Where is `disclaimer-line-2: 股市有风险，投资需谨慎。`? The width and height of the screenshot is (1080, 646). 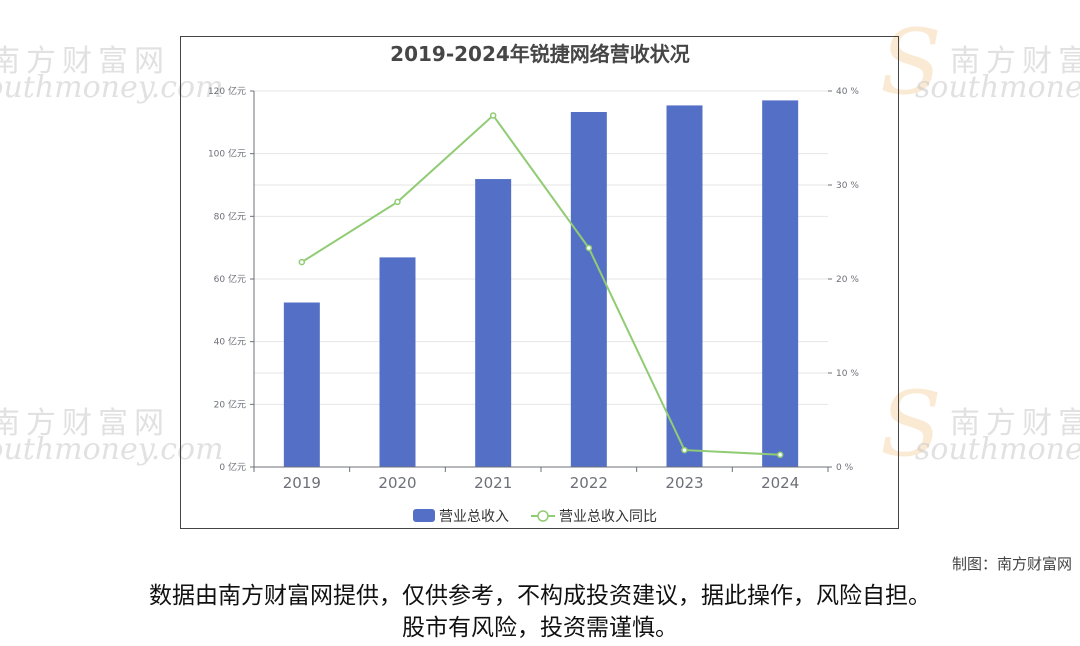 disclaimer-line-2: 股市有风险，投资需谨慎。 is located at coordinates (540, 628).